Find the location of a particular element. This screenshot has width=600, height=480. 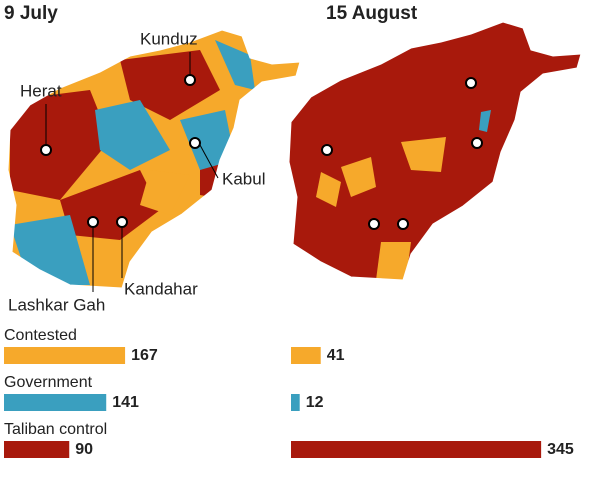

category-label: Government is located at coordinates (48, 382).